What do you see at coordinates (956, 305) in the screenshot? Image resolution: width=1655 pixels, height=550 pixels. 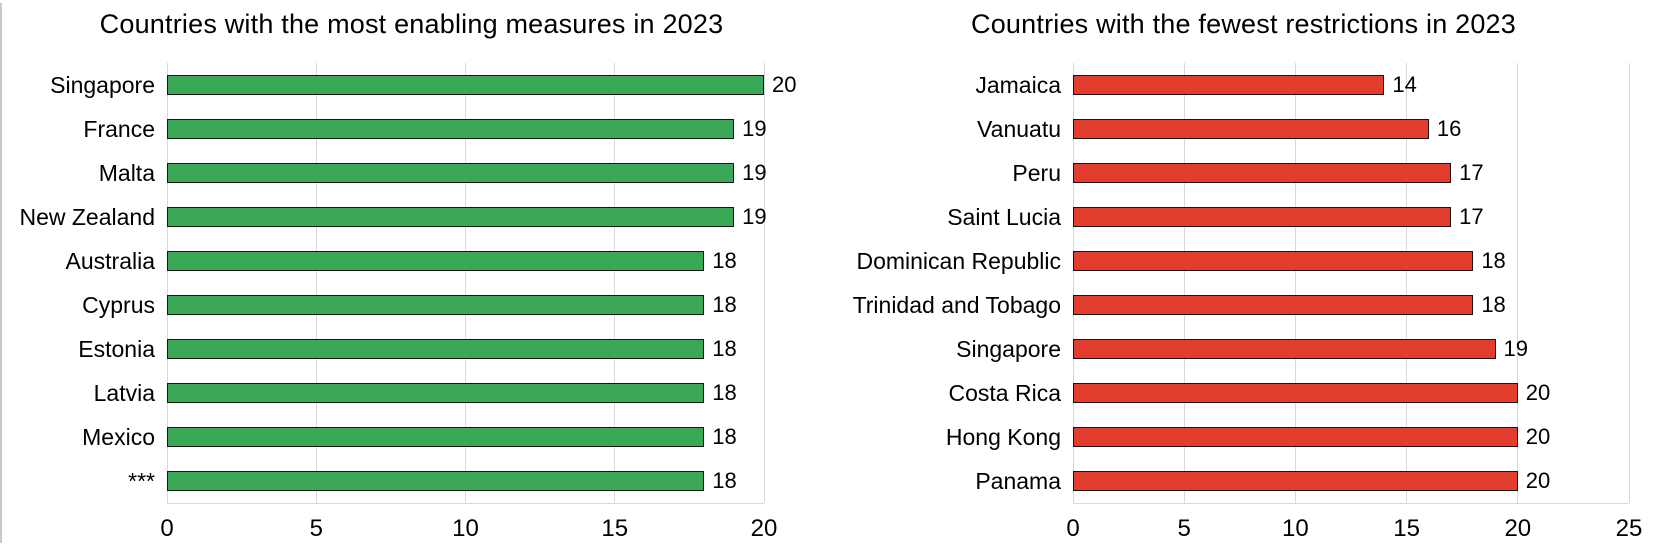 I see `category-label: Trinidad and Tobago` at bounding box center [956, 305].